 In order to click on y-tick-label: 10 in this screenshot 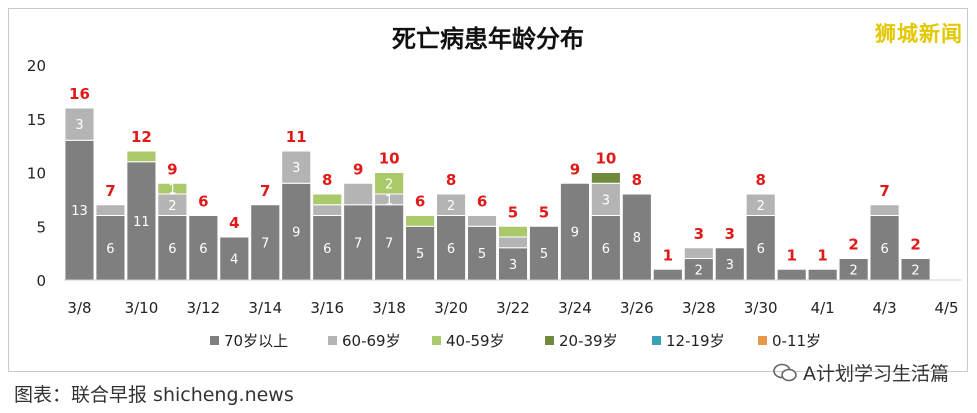, I will do `click(36, 174)`.